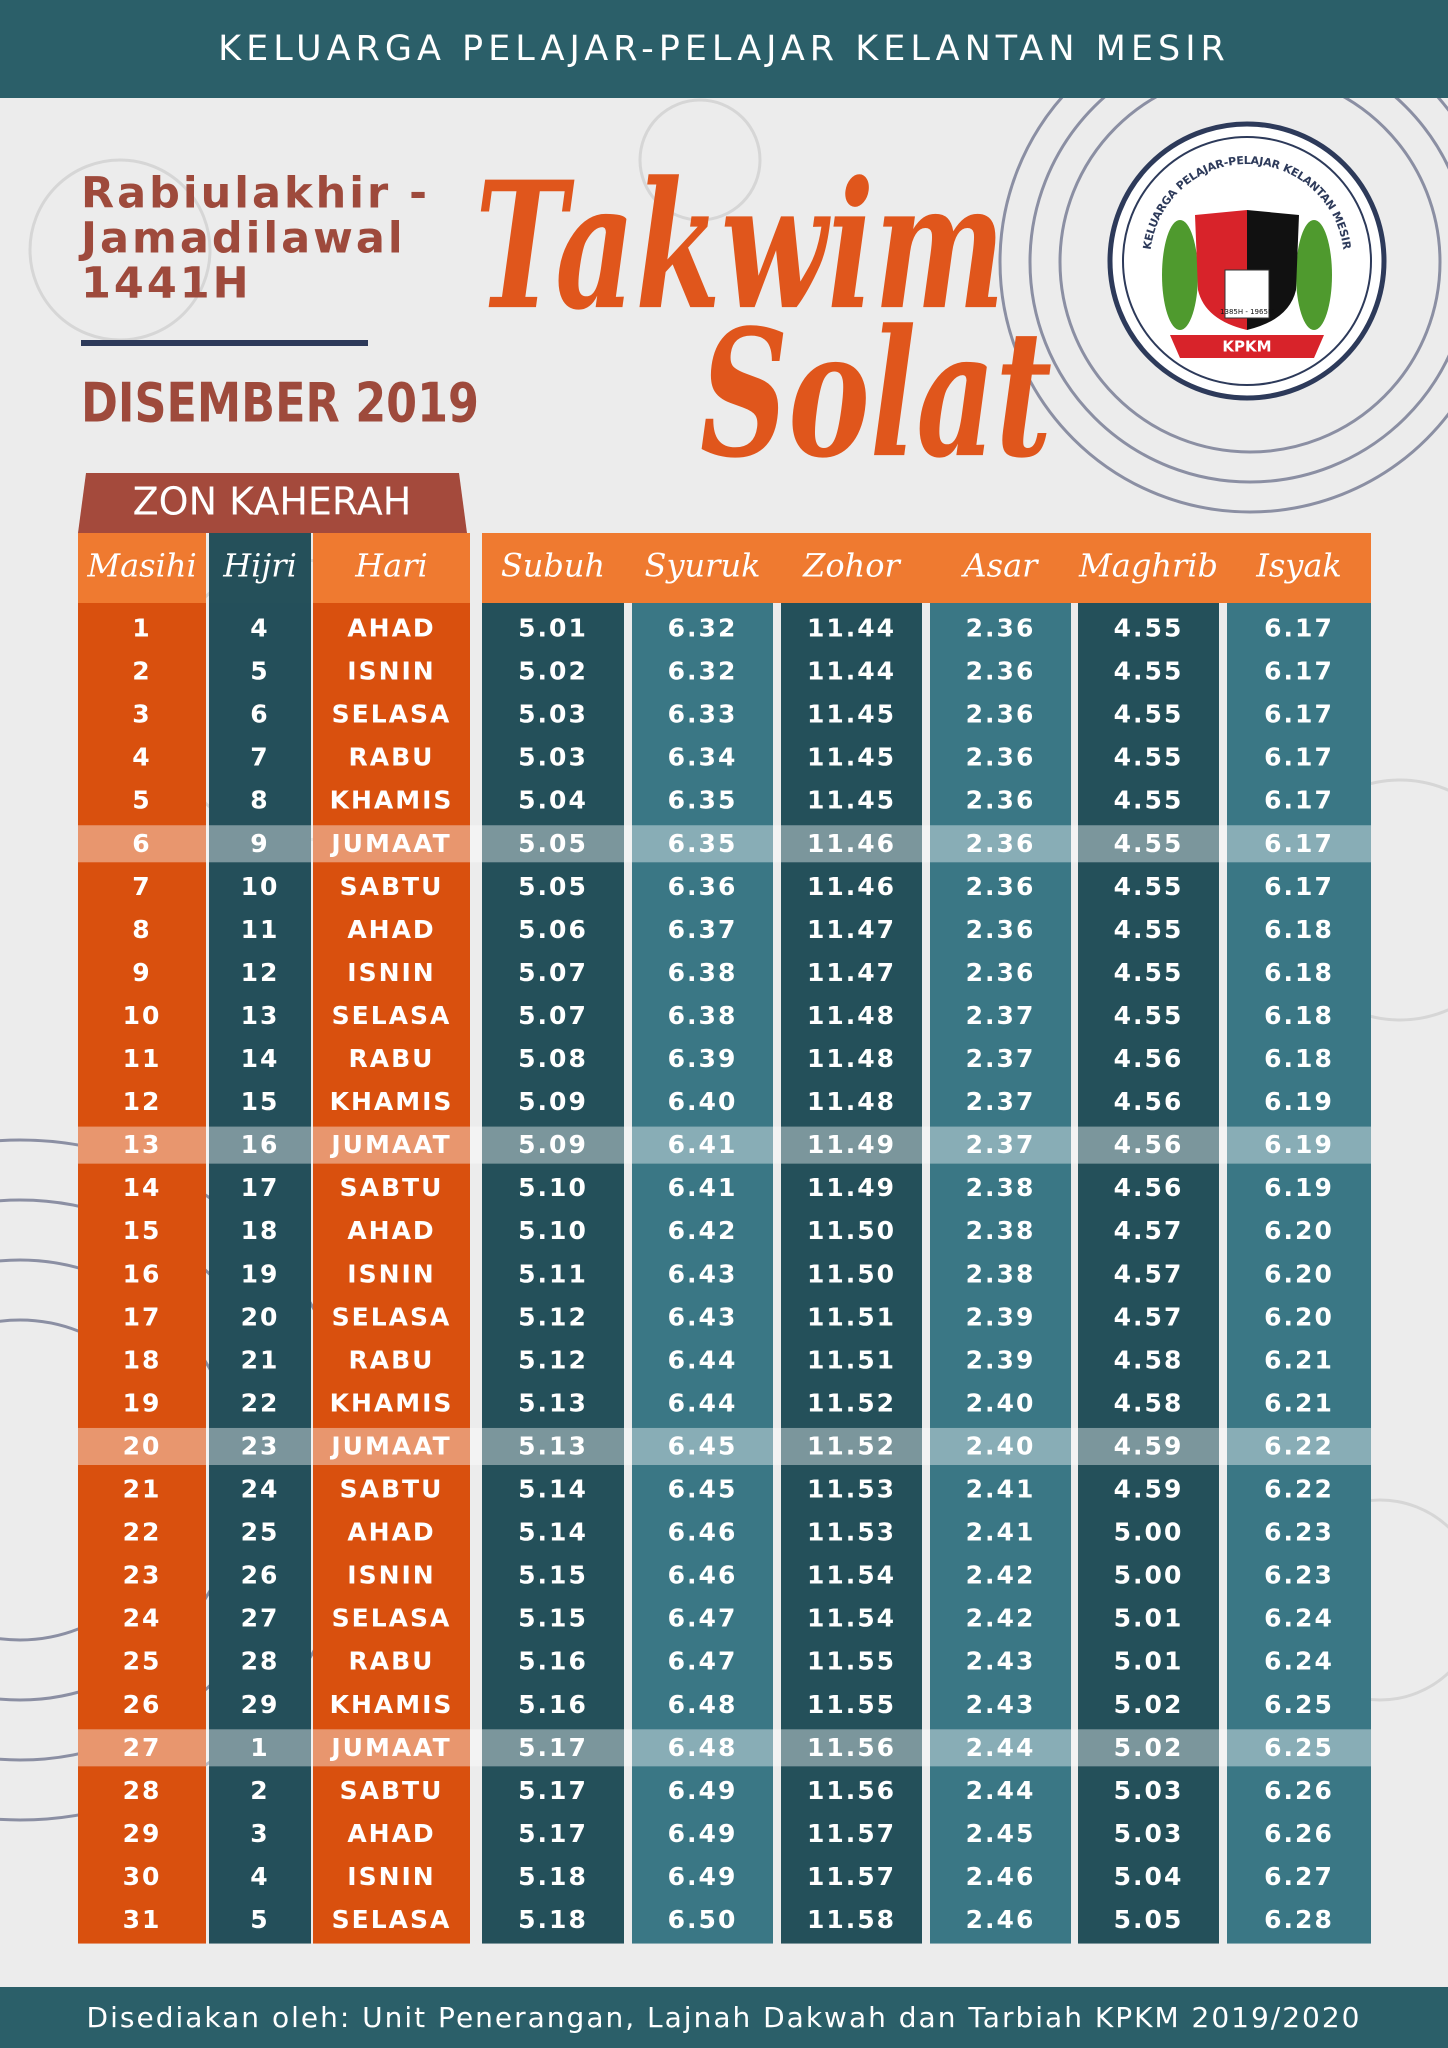  I want to click on cell: 2.39, so click(1001, 1316).